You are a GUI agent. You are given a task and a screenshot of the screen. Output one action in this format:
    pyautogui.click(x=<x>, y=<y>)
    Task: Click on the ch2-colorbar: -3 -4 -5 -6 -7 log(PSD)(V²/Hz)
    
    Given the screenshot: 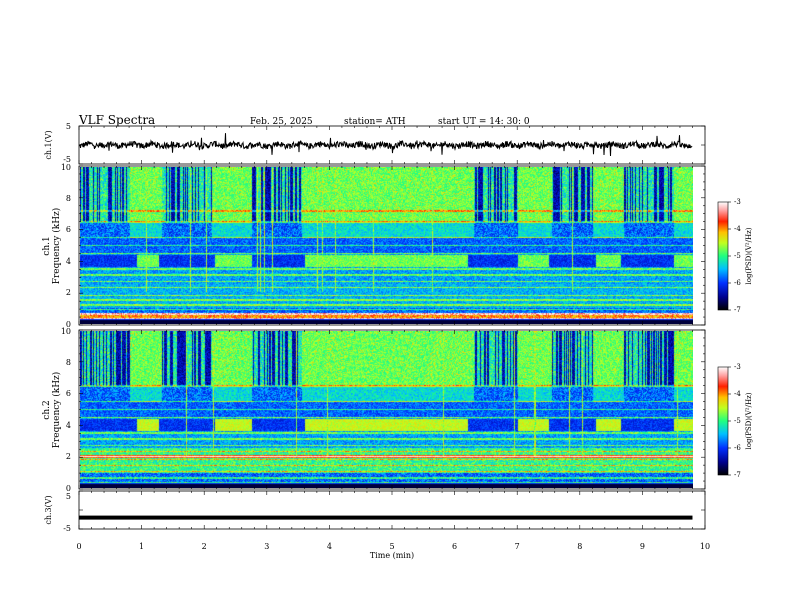 What is the action you would take?
    pyautogui.click(x=735, y=421)
    